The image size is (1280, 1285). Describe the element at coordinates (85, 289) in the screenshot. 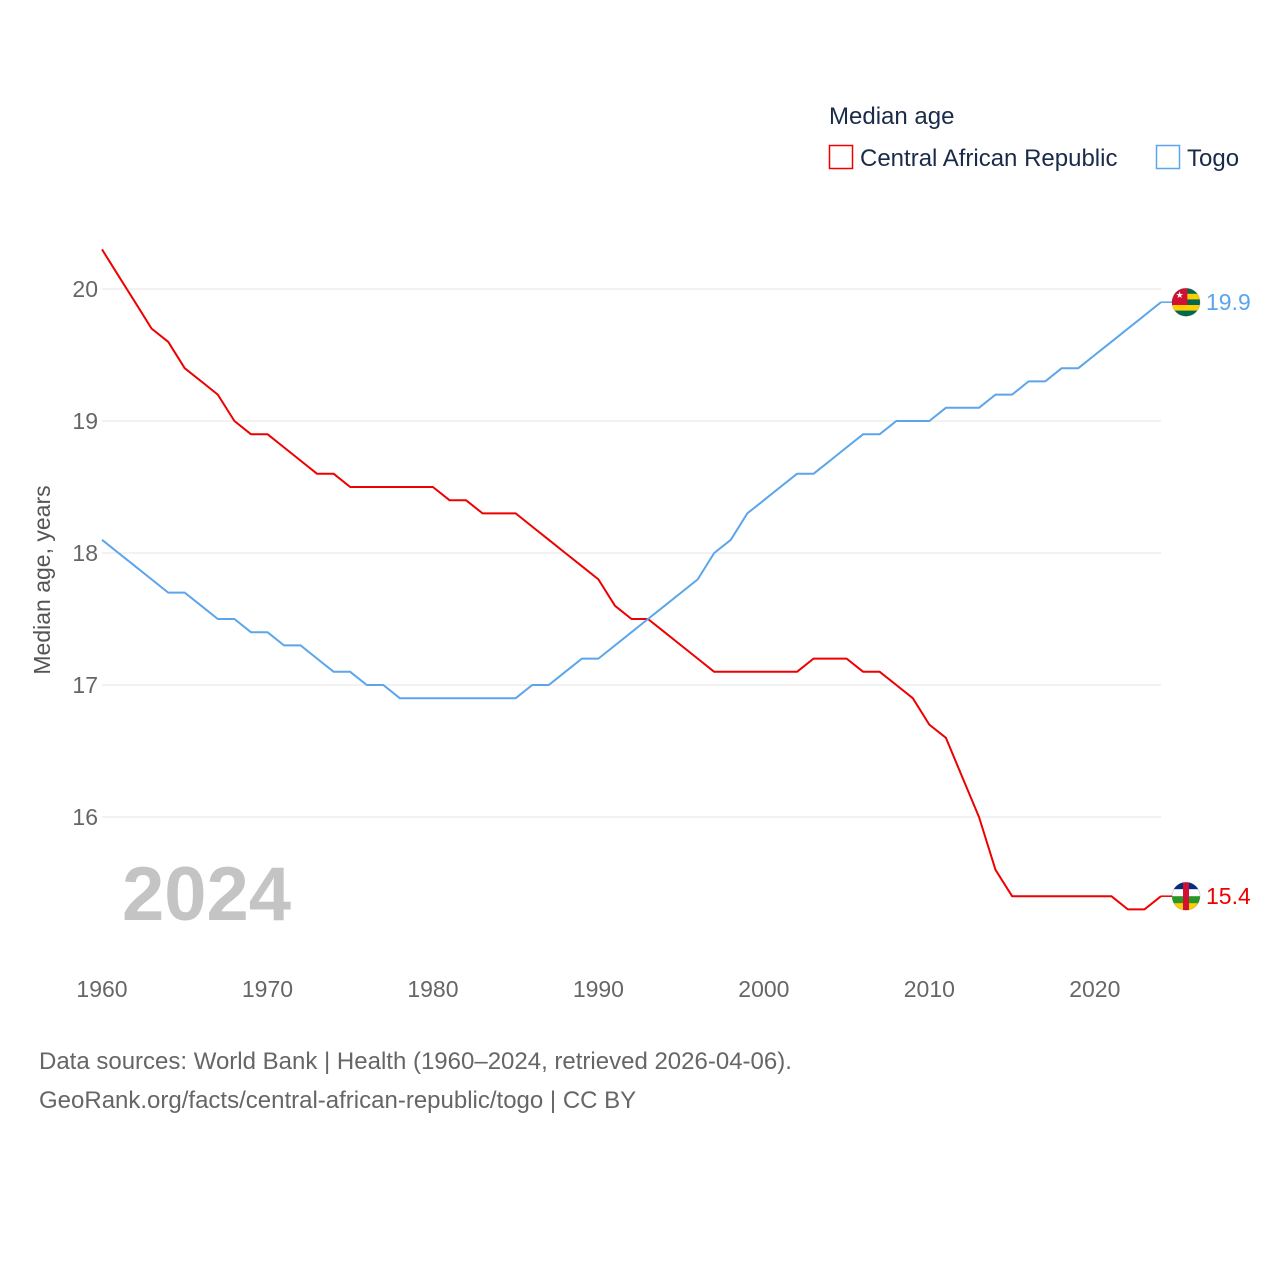

I see `y-tick-label: 20` at that location.